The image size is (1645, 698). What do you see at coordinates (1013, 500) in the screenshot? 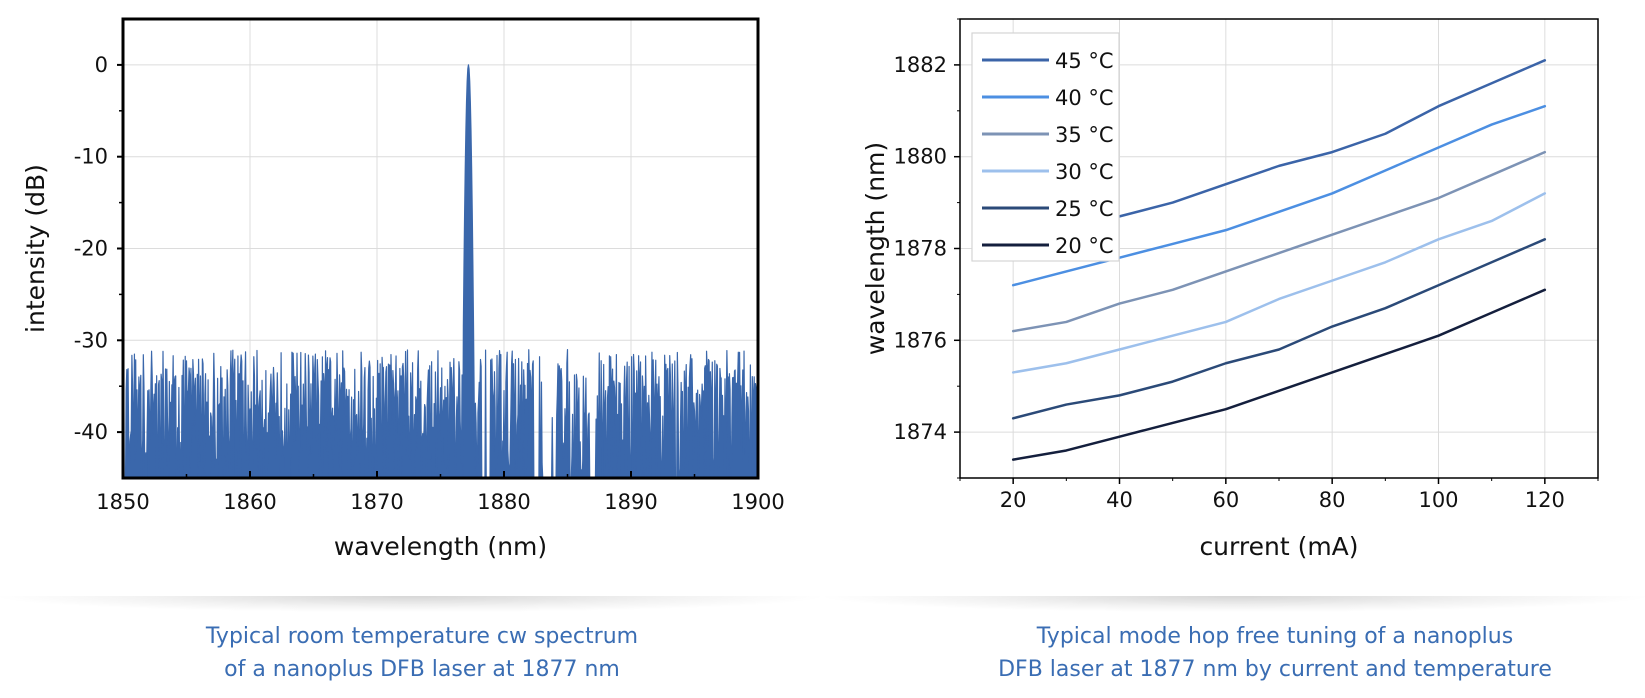
I see `tuning-x-tick-label-0: 20` at bounding box center [1013, 500].